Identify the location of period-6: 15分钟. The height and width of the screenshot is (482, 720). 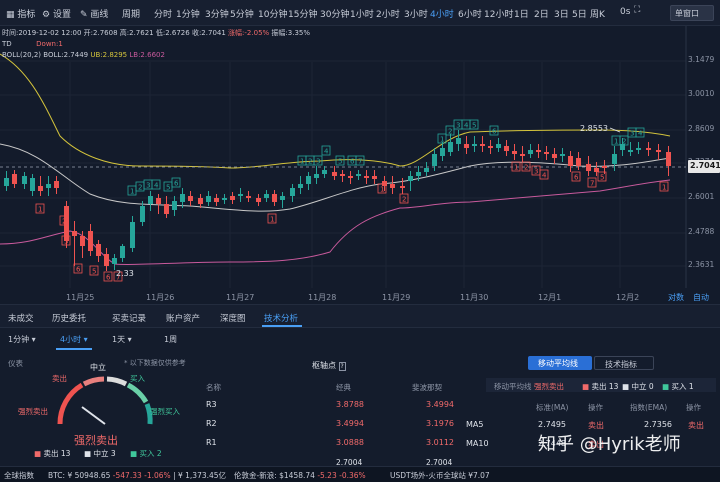
(303, 15).